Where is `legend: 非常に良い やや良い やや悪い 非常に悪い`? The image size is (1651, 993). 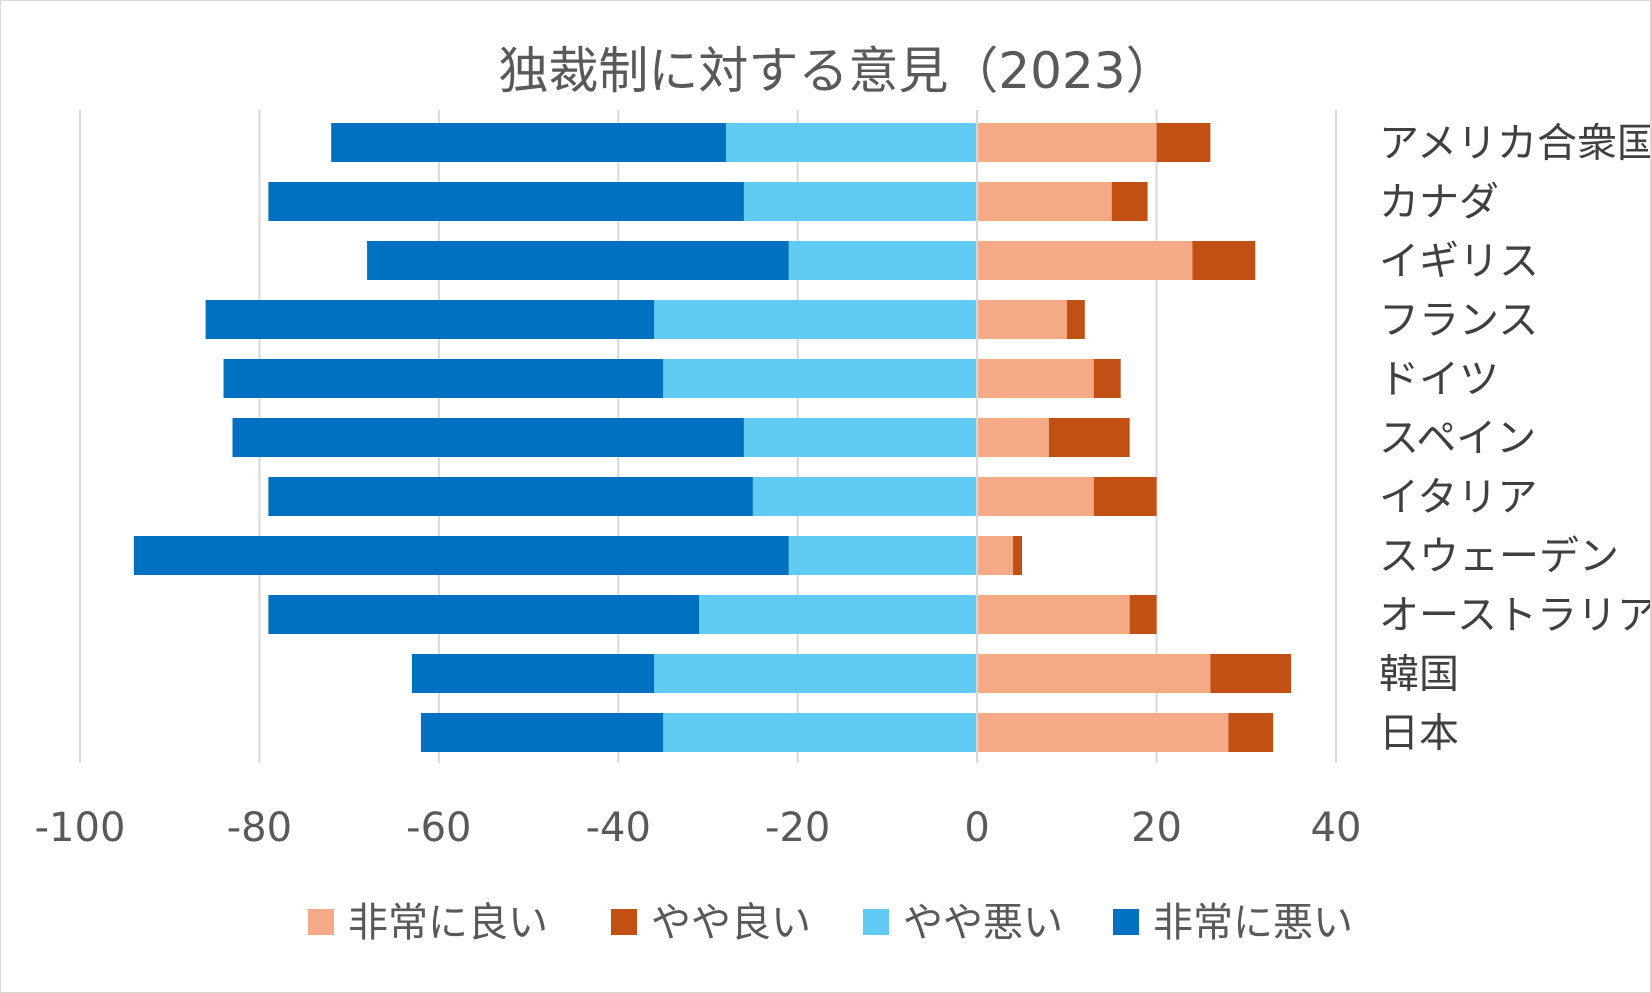
legend: 非常に良い やや良い やや悪い 非常に悪い is located at coordinates (830, 923).